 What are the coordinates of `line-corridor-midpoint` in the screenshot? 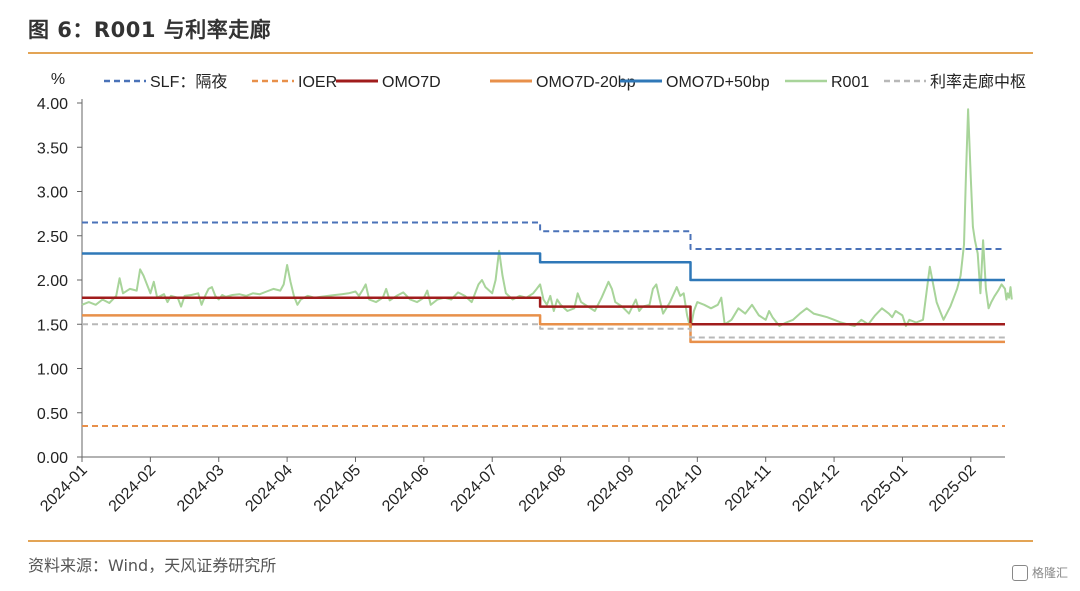 It's located at (543, 331).